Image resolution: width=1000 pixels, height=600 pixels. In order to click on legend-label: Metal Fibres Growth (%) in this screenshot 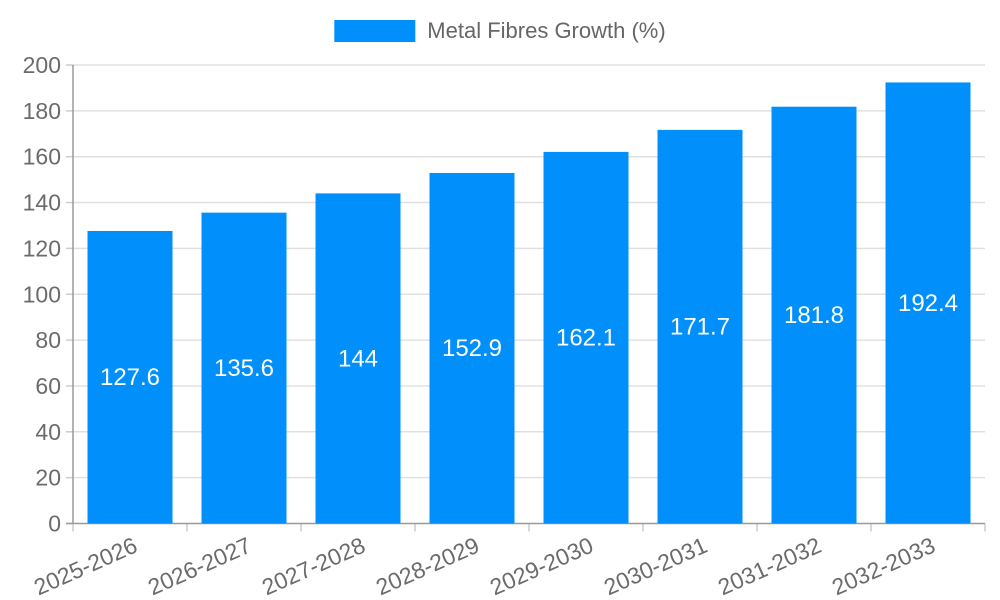, I will do `click(546, 30)`.